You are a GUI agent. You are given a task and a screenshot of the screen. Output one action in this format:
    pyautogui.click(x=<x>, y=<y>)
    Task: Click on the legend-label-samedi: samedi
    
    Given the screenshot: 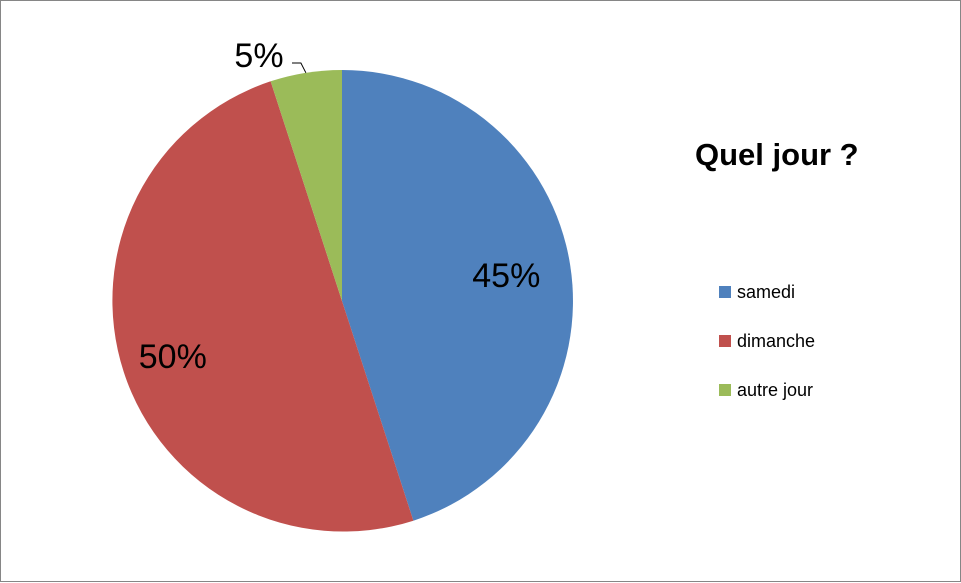 What is the action you would take?
    pyautogui.click(x=766, y=291)
    